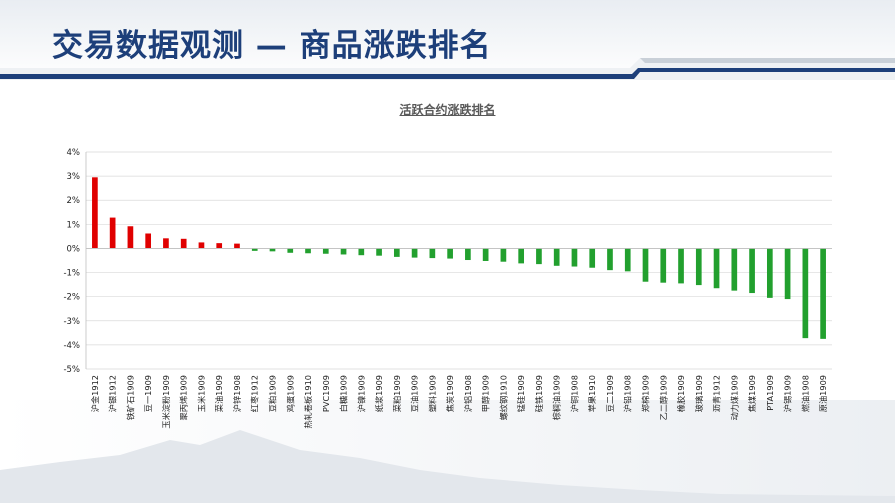  I want to click on x-tick-label: 橡胶1909, so click(681, 393).